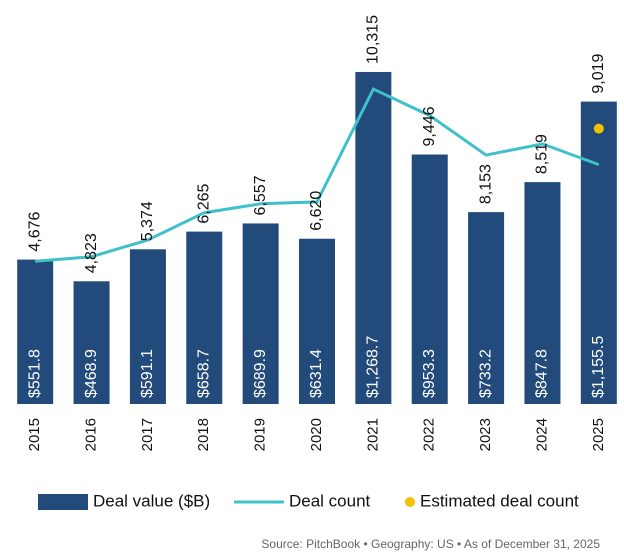 The width and height of the screenshot is (624, 555). Describe the element at coordinates (316, 211) in the screenshot. I see `count-label: 6,620` at that location.